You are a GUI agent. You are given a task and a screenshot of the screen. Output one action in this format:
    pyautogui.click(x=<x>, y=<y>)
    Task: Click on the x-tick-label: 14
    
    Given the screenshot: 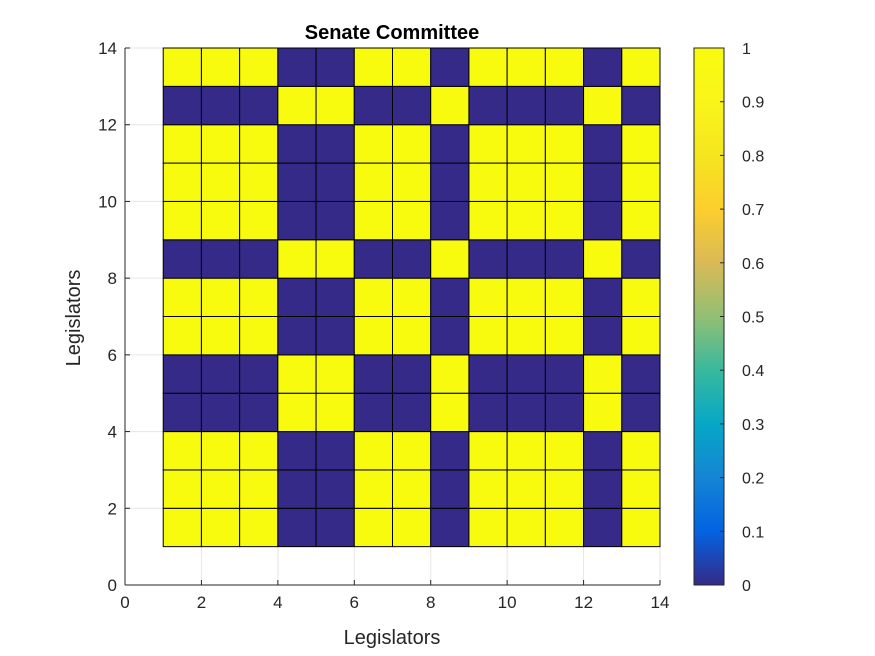 What is the action you would take?
    pyautogui.click(x=660, y=602)
    